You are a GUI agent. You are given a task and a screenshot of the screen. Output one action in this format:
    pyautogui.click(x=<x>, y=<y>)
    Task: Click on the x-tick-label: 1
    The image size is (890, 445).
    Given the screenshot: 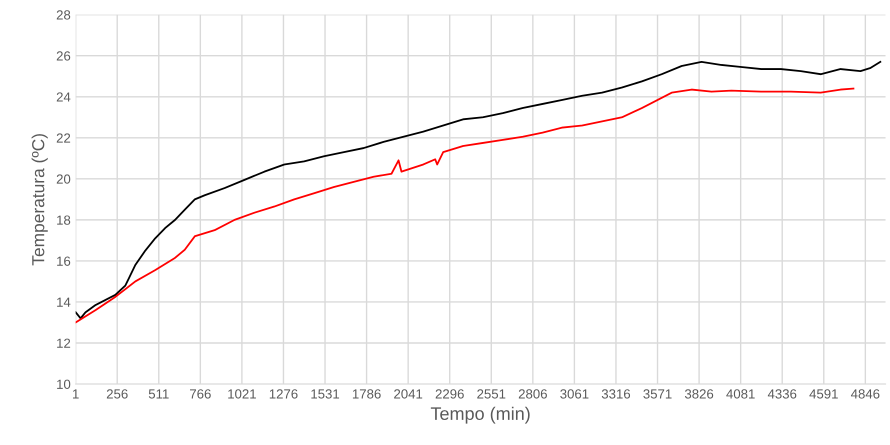 What is the action you would take?
    pyautogui.click(x=75, y=393)
    